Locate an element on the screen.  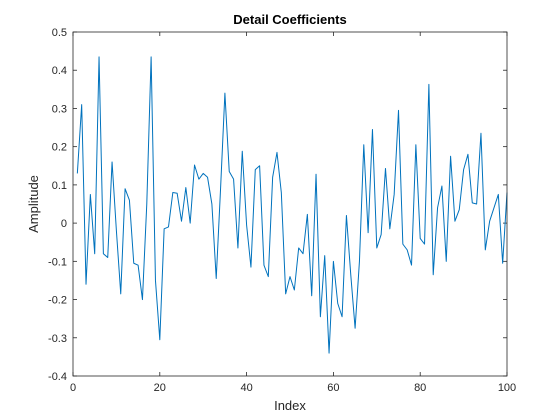
y-tick-label: -0.2 is located at coordinates (57, 301).